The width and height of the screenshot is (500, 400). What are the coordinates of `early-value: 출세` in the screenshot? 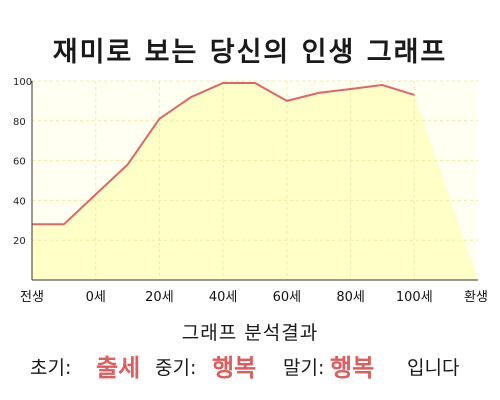 It's located at (118, 368).